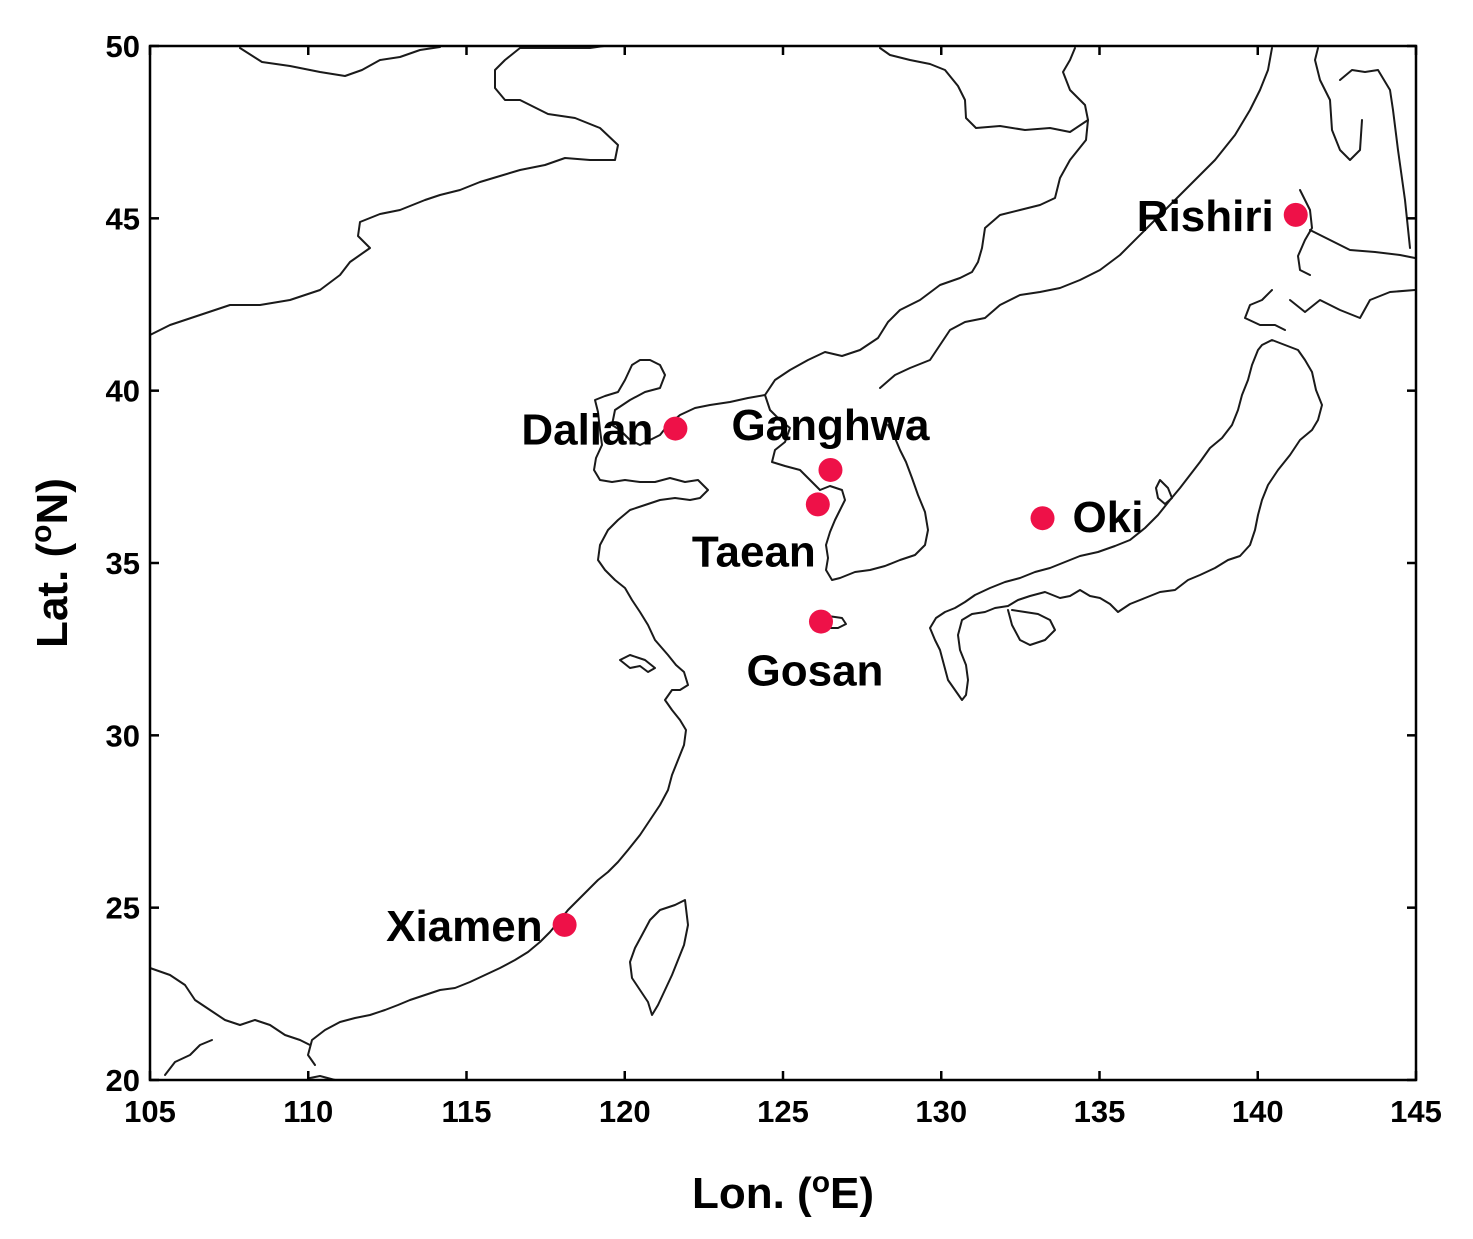  What do you see at coordinates (783, 1111) in the screenshot?
I see `x-tick-label: 125` at bounding box center [783, 1111].